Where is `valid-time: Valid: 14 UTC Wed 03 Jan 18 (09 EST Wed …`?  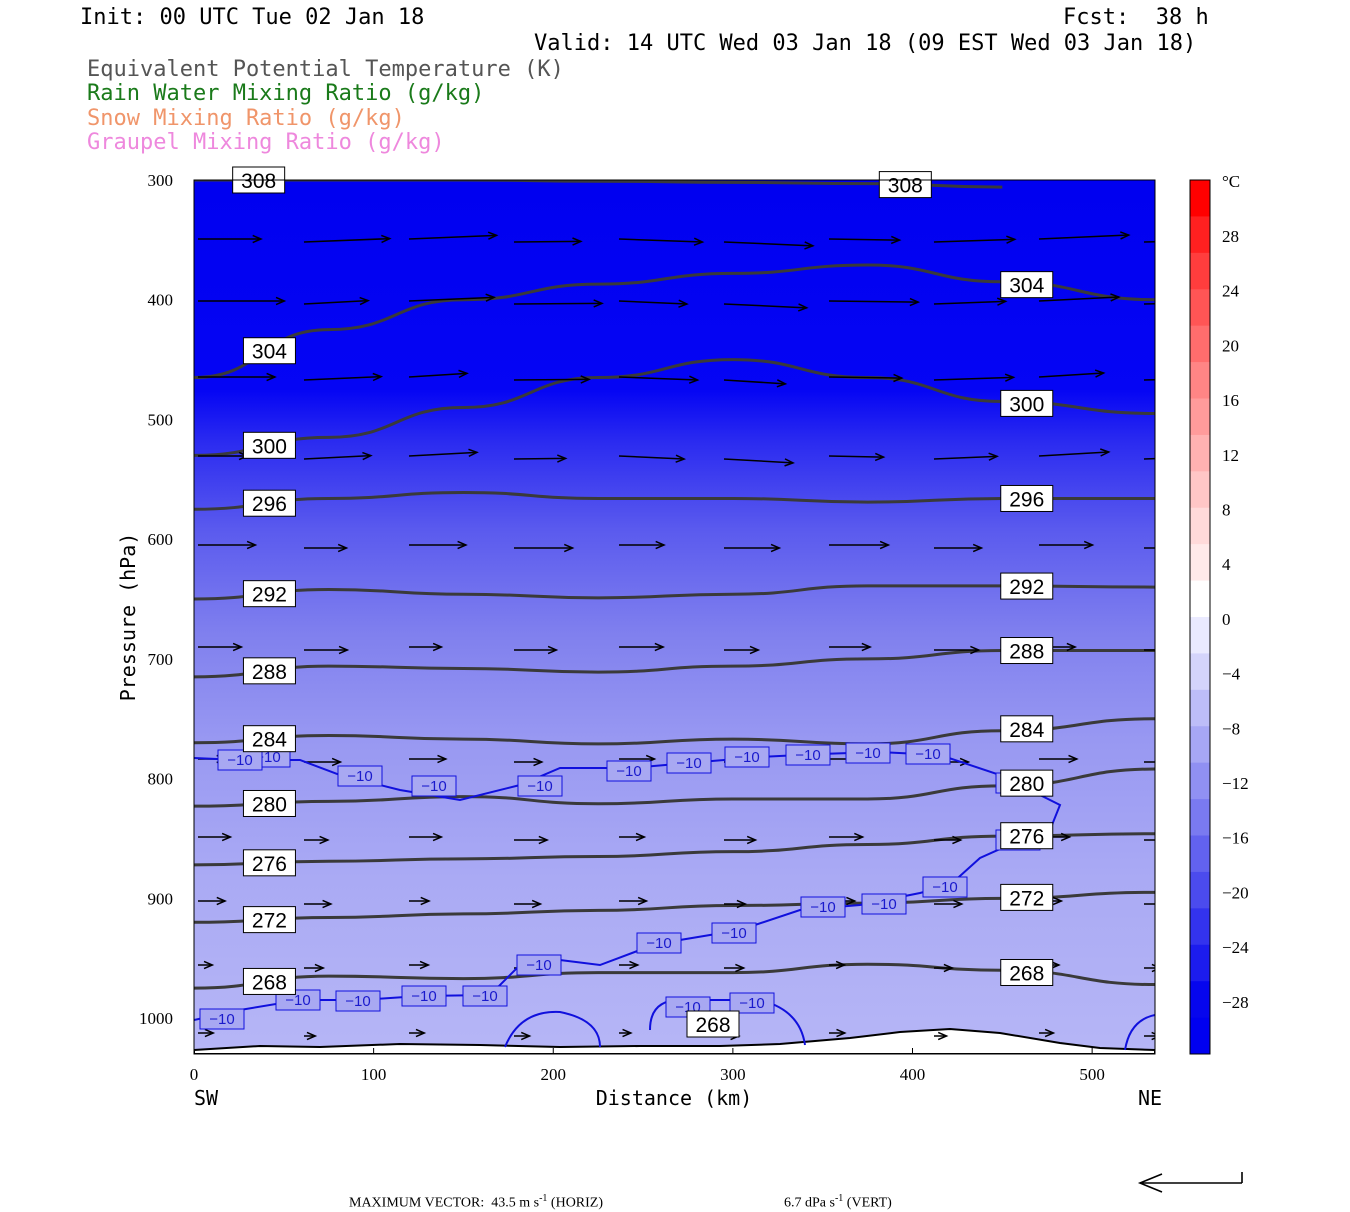
valid-time: Valid: 14 UTC Wed 03 Jan 18 (09 EST Wed … is located at coordinates (865, 43).